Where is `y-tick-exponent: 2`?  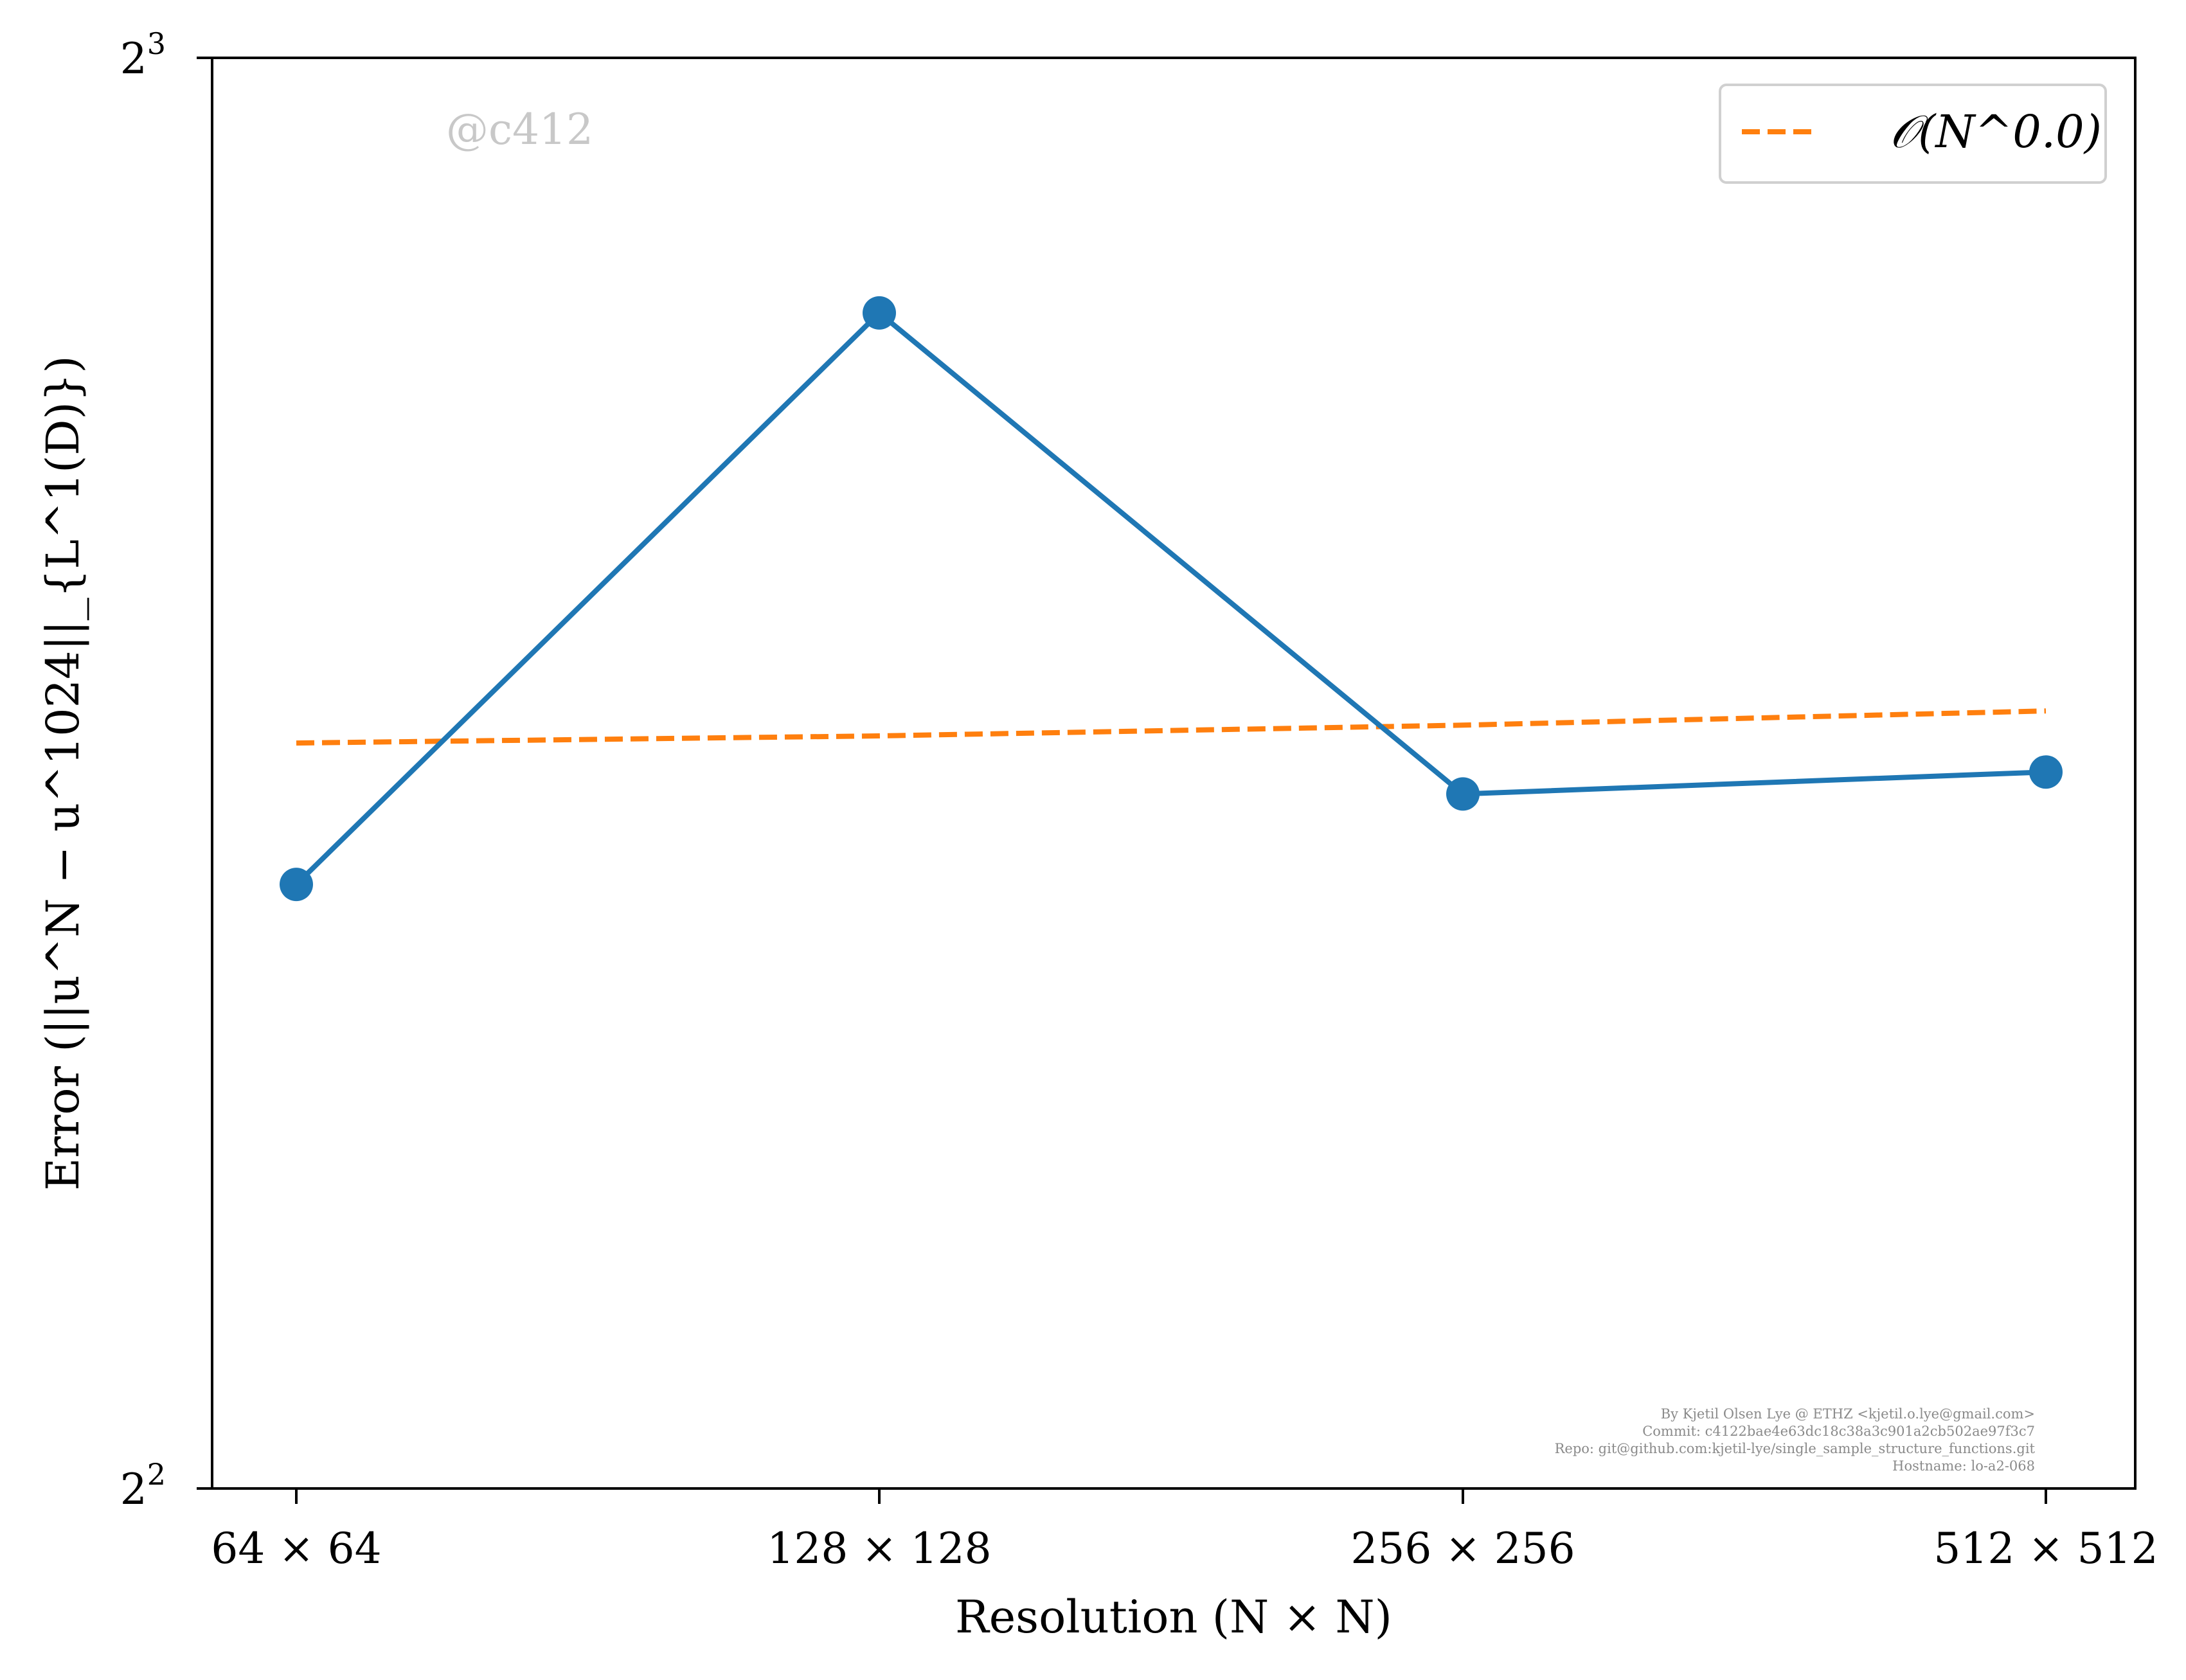
y-tick-exponent: 2 is located at coordinates (156, 1474).